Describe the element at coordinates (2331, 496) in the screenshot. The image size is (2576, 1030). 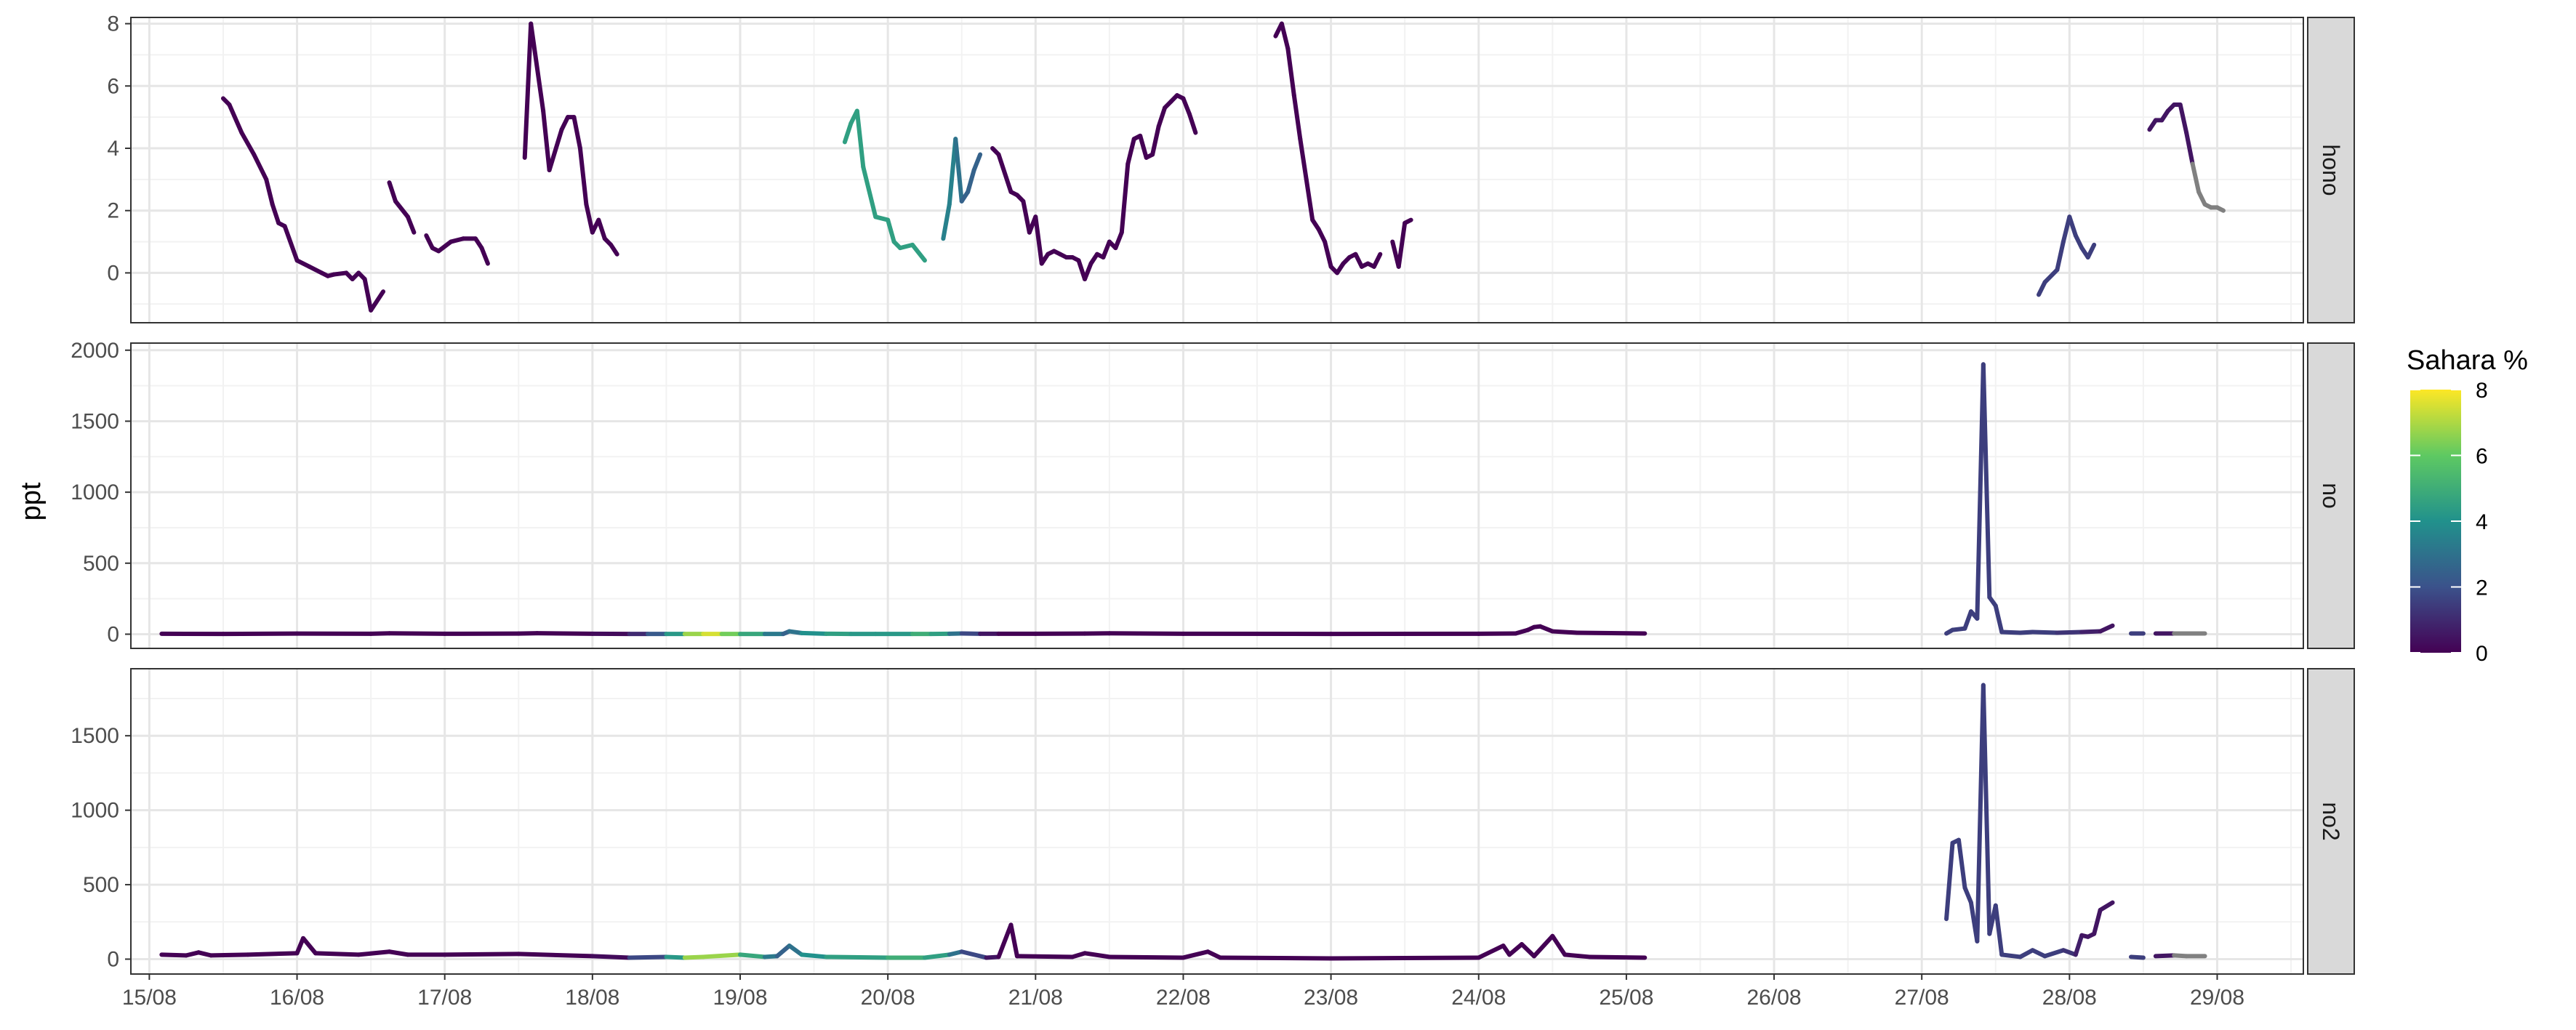
I see `facet-strip-label: no` at that location.